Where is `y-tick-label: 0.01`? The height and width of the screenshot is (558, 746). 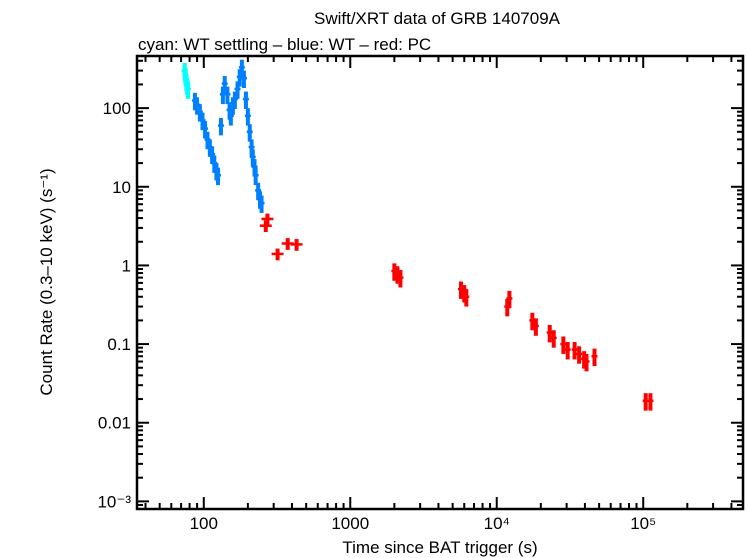 y-tick-label: 0.01 is located at coordinates (114, 423).